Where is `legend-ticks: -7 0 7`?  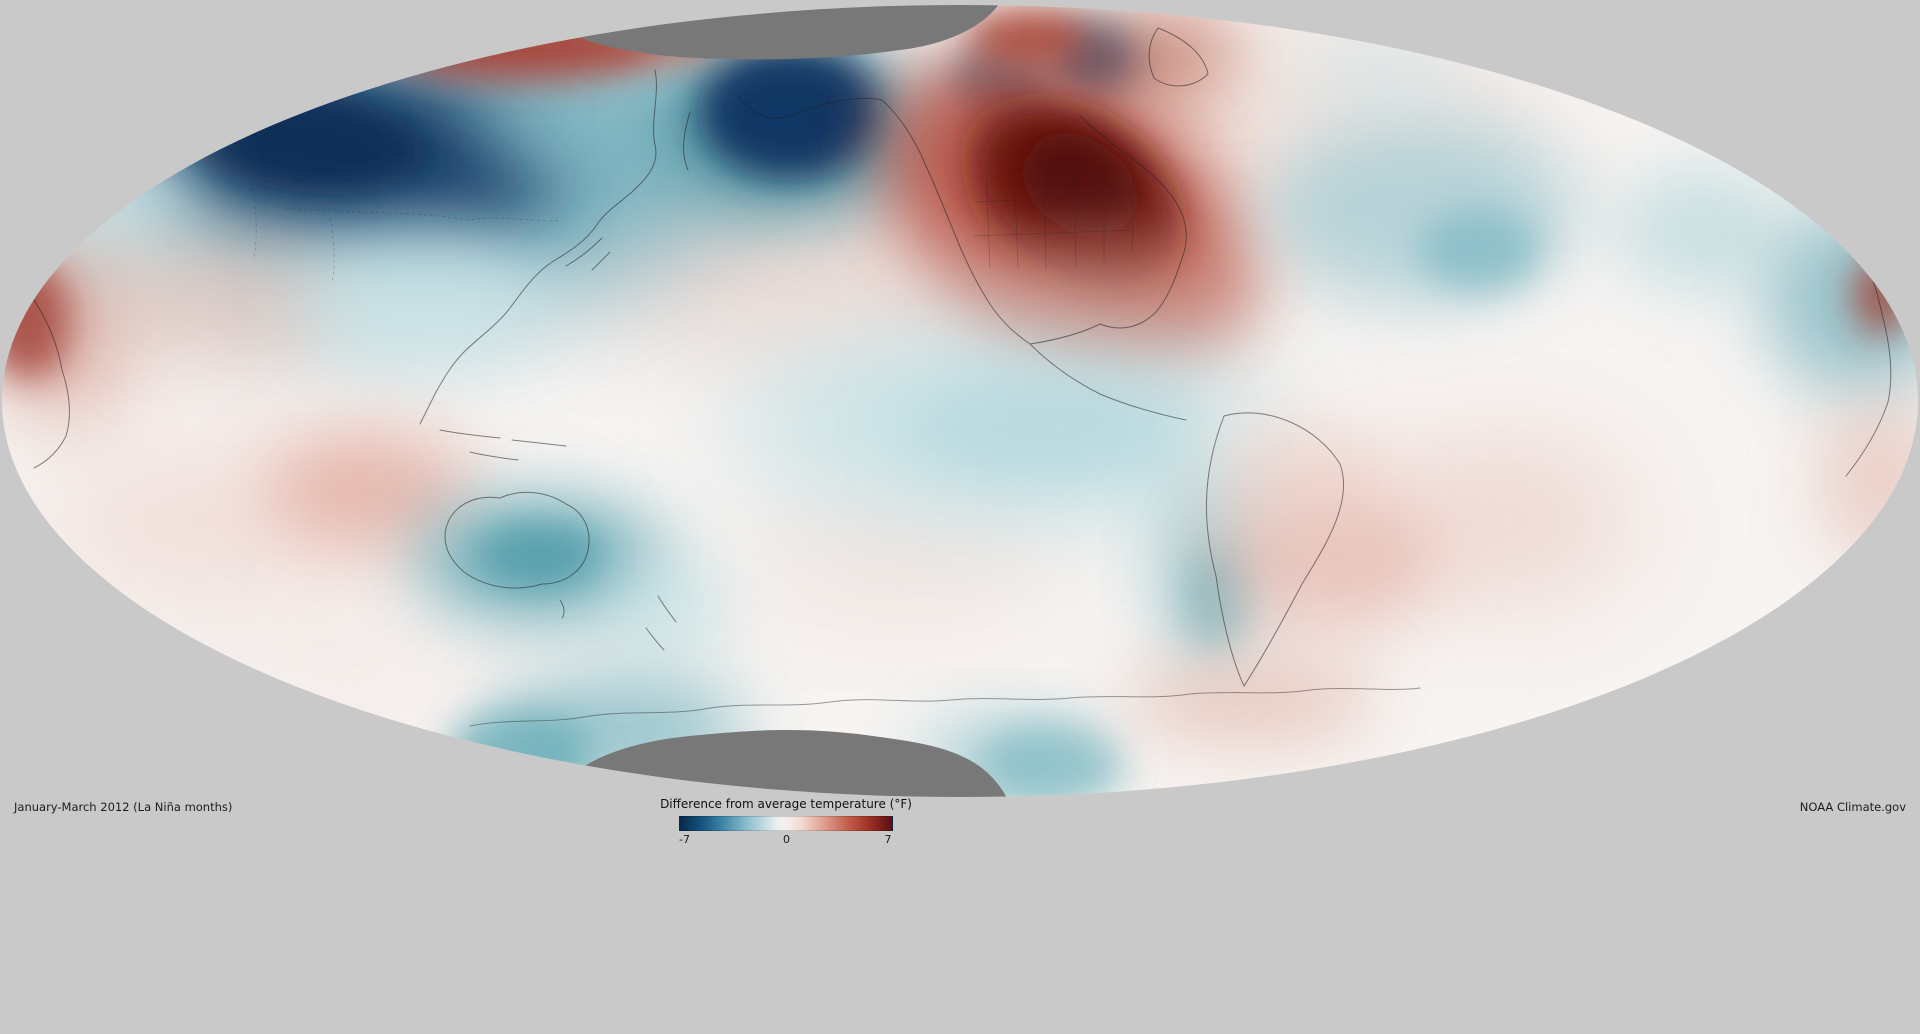
legend-ticks: -7 0 7 is located at coordinates (786, 839).